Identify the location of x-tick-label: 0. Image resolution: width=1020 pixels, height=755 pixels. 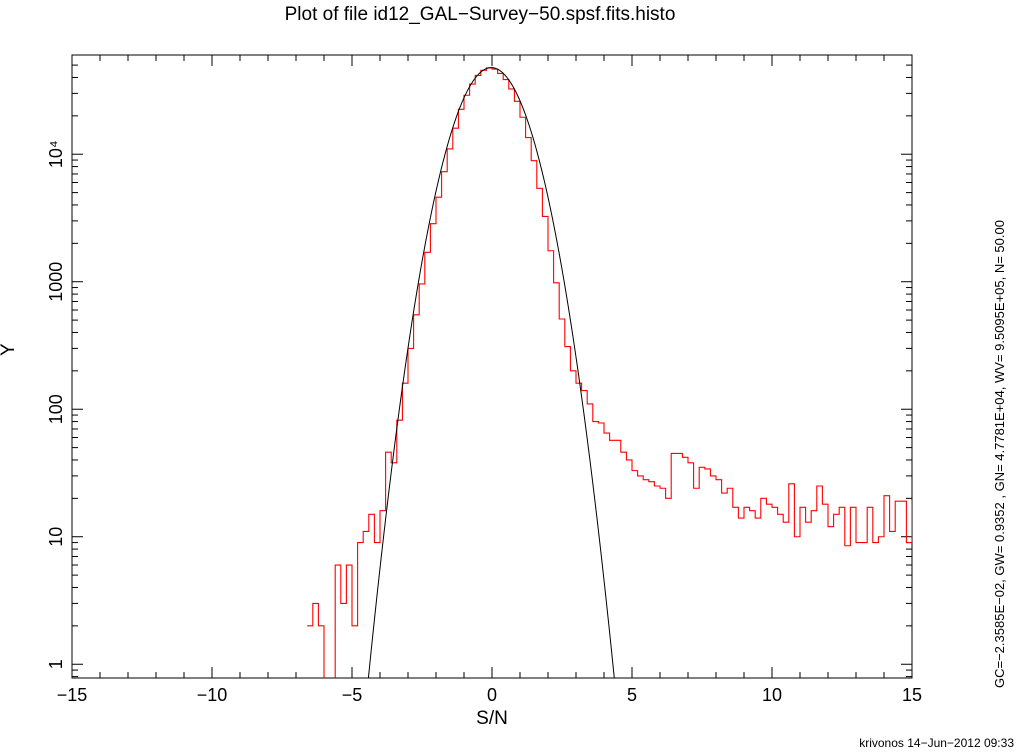
(492, 695).